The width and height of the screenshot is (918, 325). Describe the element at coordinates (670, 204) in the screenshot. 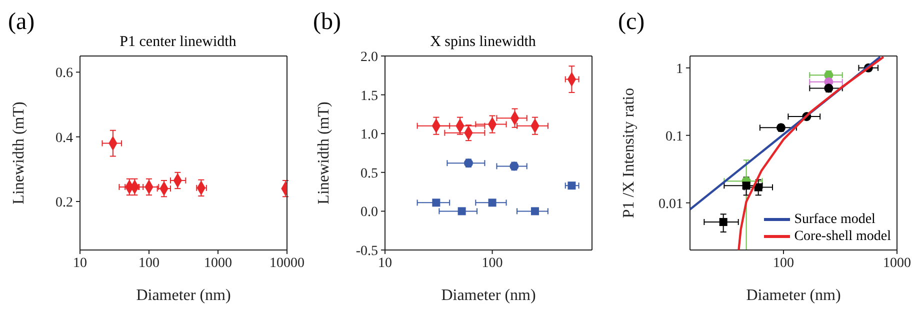

I see `y-tick-label: 0.01` at that location.